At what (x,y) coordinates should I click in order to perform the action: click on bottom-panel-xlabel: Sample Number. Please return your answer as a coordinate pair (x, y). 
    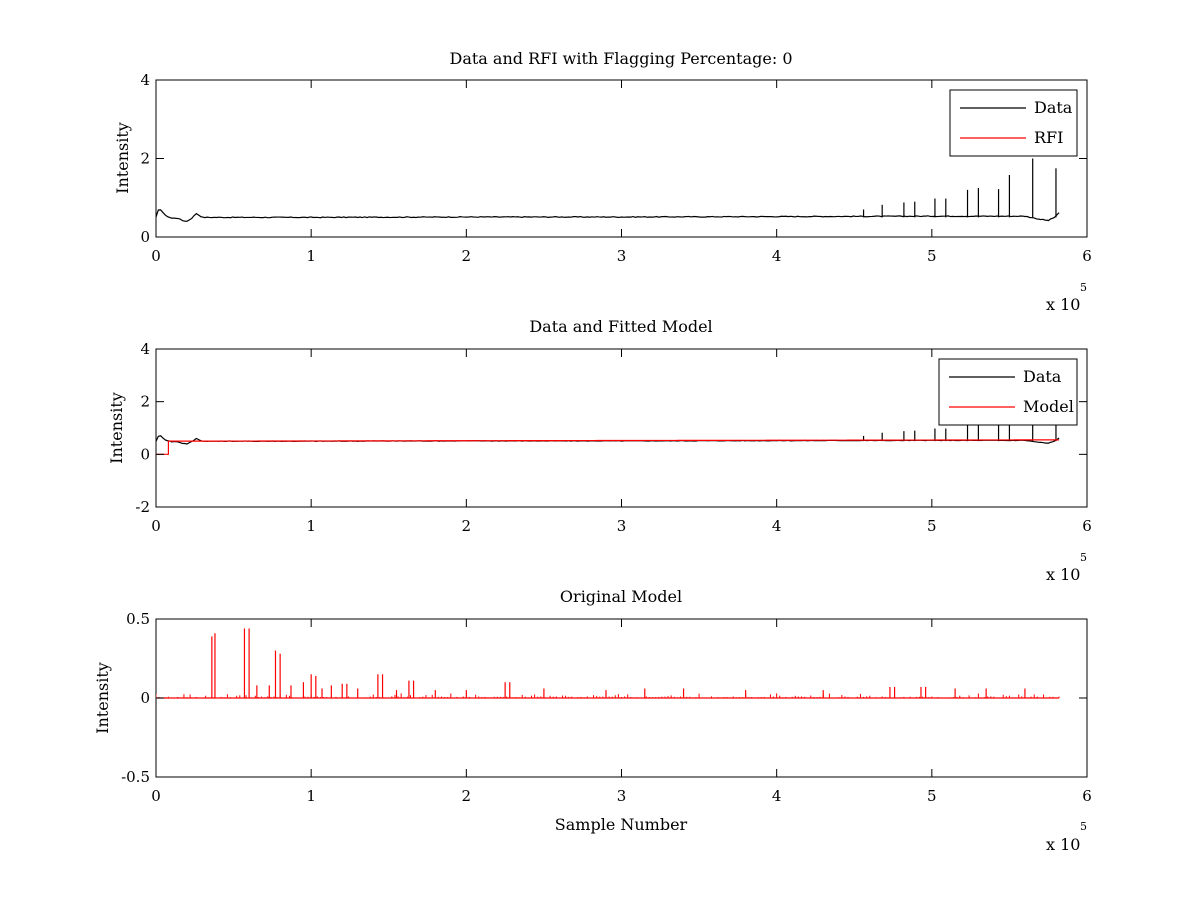
    Looking at the image, I should click on (621, 824).